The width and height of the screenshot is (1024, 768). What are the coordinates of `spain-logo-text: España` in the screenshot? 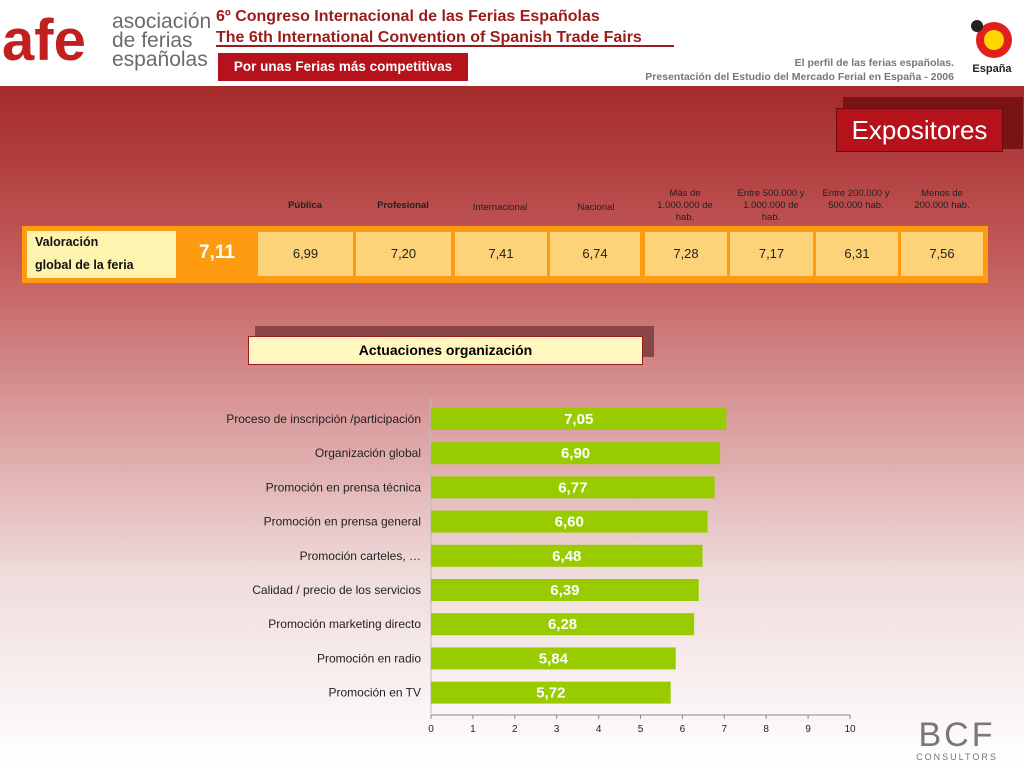 It's located at (992, 69).